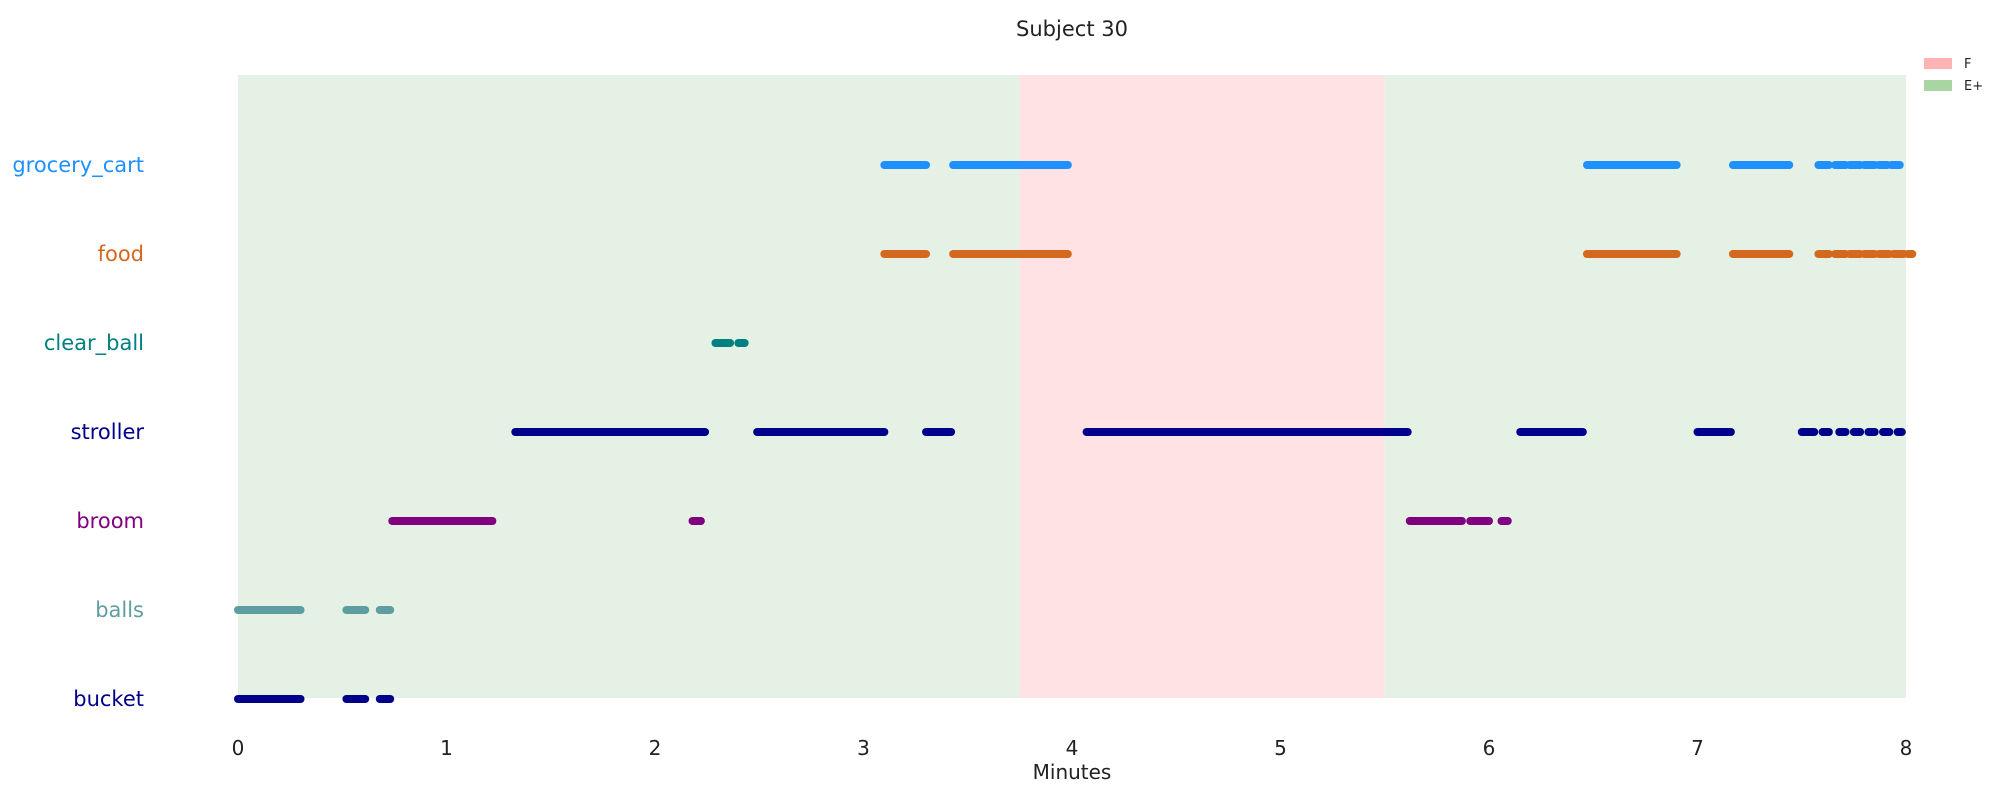 The width and height of the screenshot is (2000, 800). I want to click on row-label-bucket: bucket, so click(108, 699).